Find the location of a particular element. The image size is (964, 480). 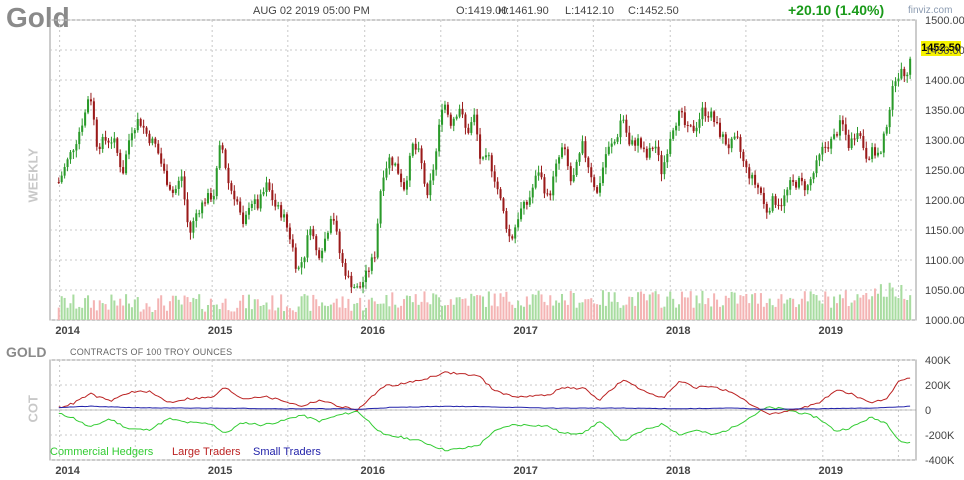

price-tick-label: 1200.00 is located at coordinates (944, 201).